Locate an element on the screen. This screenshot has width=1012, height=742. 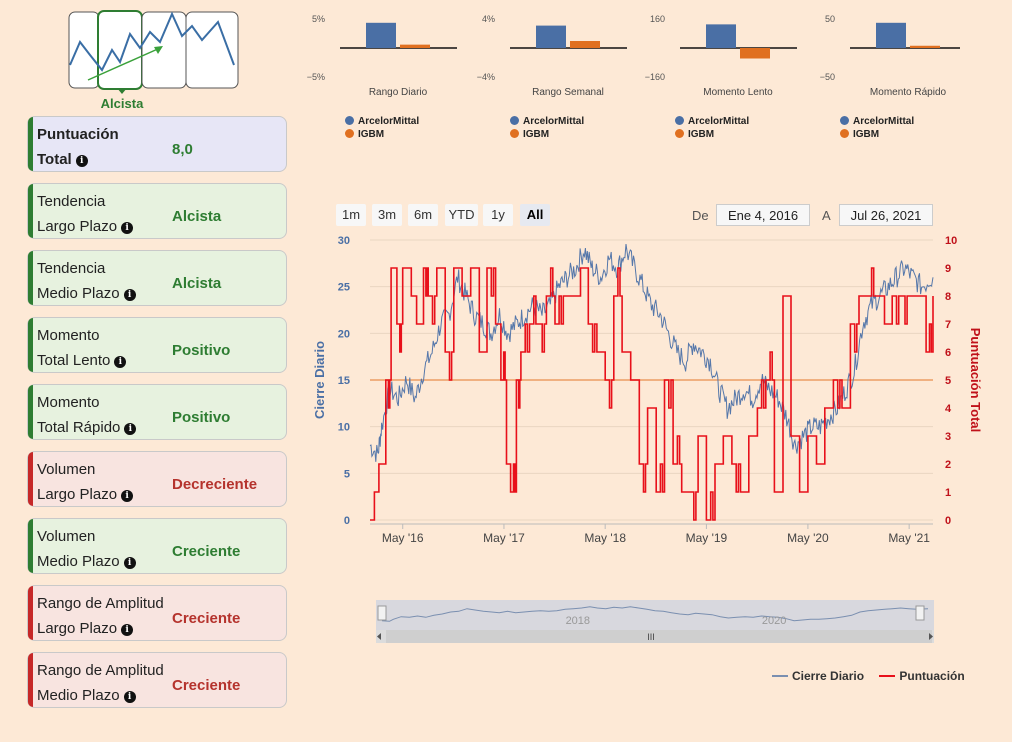
to-date-input: Jul 26, 2021 is located at coordinates (886, 215).